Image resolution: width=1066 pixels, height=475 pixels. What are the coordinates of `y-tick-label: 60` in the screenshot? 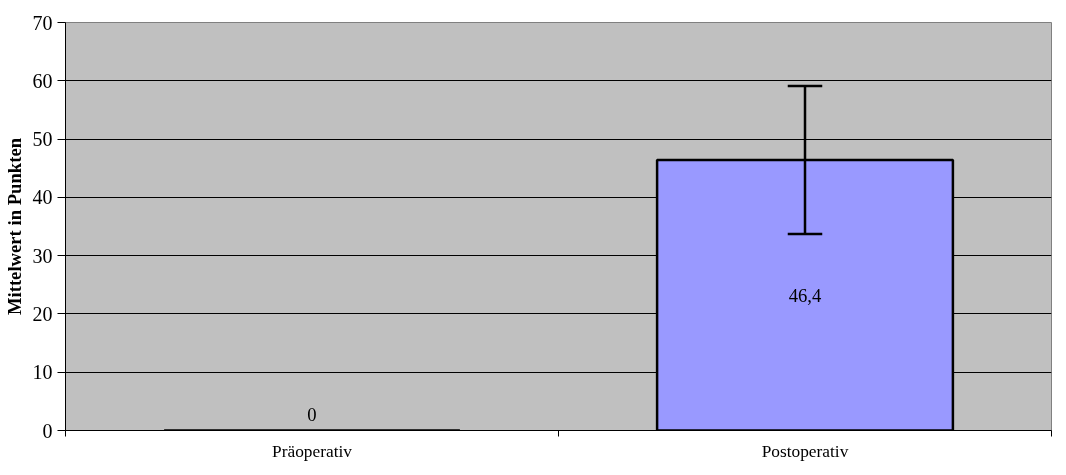 It's located at (42, 80).